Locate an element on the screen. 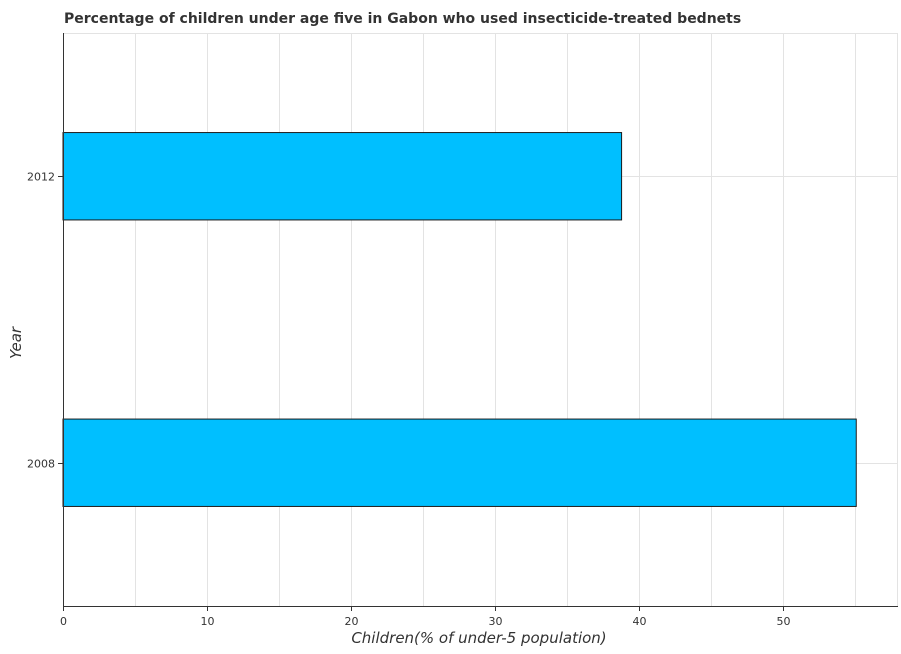 Image resolution: width=901 pixels, height=654 pixels. x-tick-label: 30 is located at coordinates (496, 621).